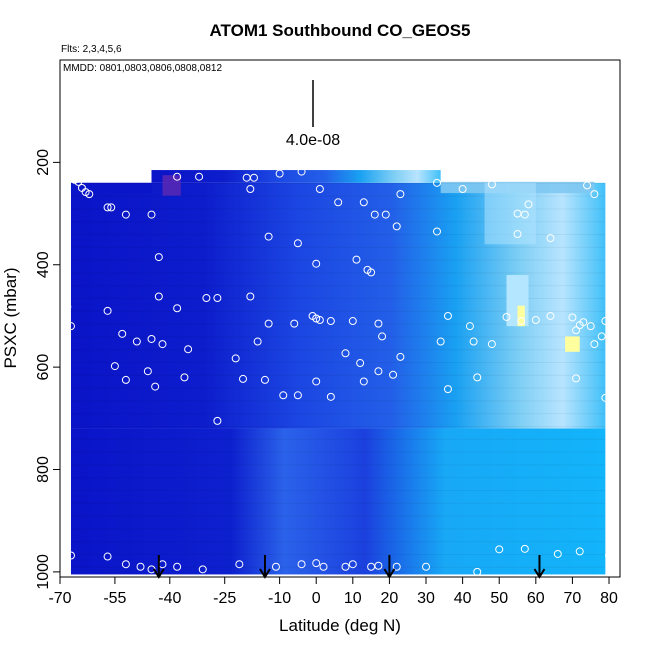 The width and height of the screenshot is (650, 650). Describe the element at coordinates (43, 572) in the screenshot. I see `y-tick-label: 1000` at that location.